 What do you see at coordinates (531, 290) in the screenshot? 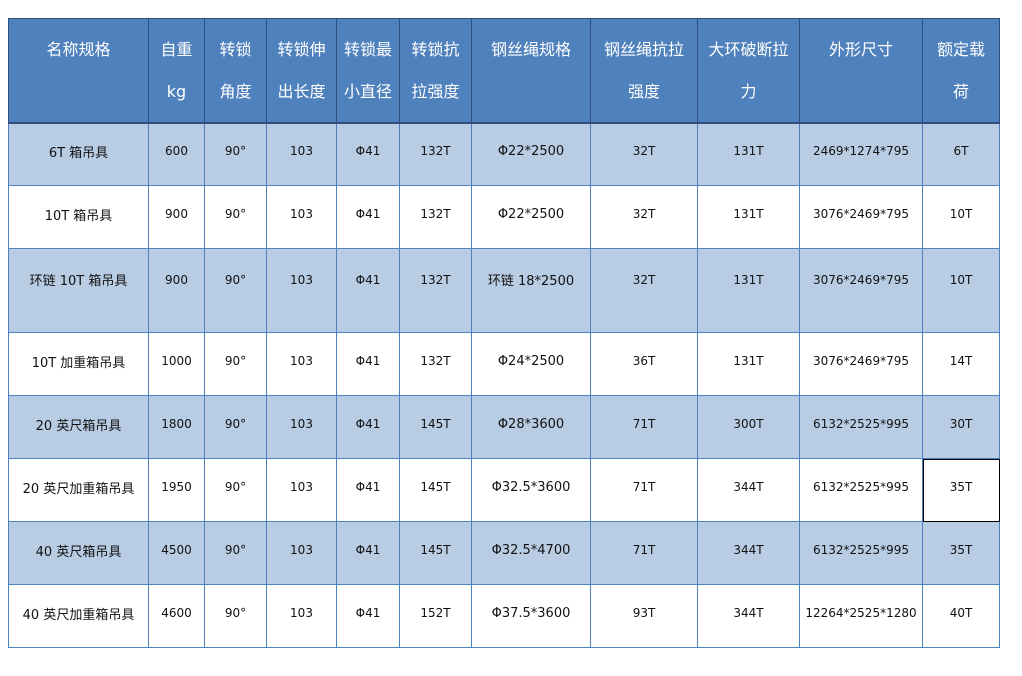
I see `table-cell: 环链 18*2500` at bounding box center [531, 290].